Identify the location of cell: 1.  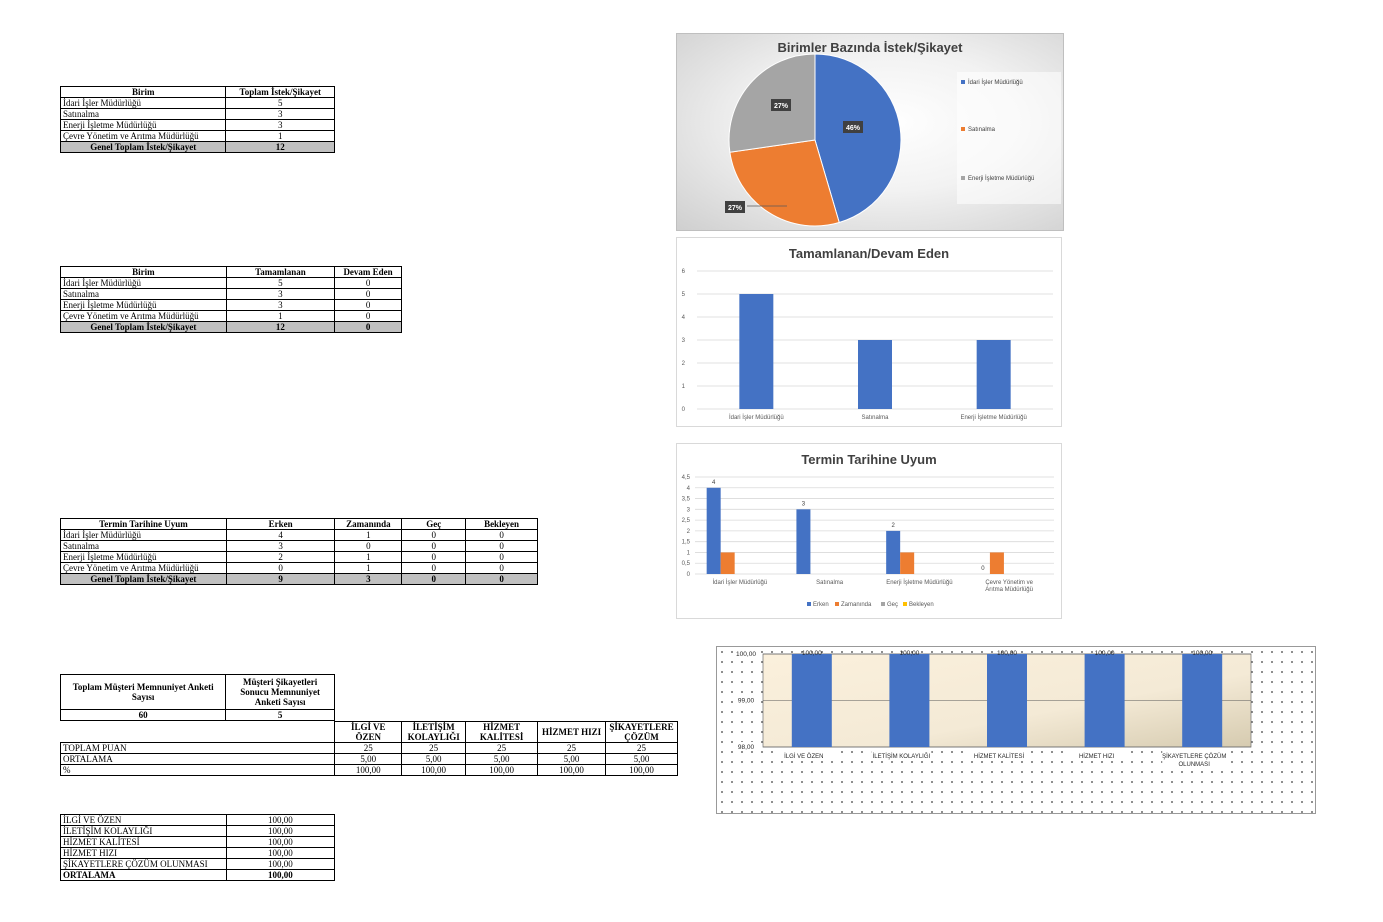
(368, 557).